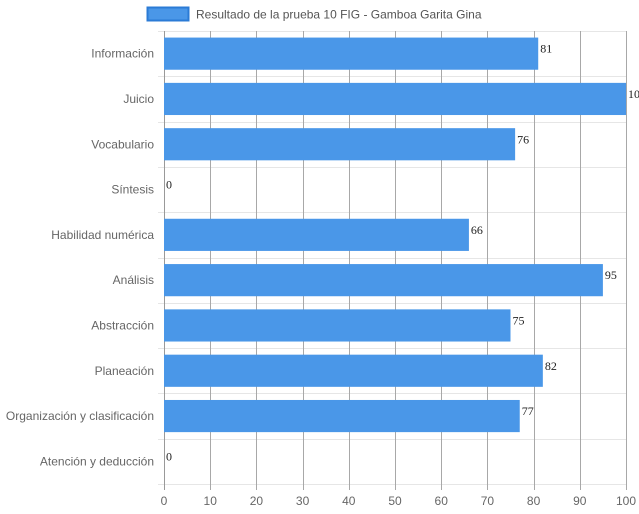 The image size is (639, 514). What do you see at coordinates (257, 501) in the screenshot?
I see `x-tick-label: 20` at bounding box center [257, 501].